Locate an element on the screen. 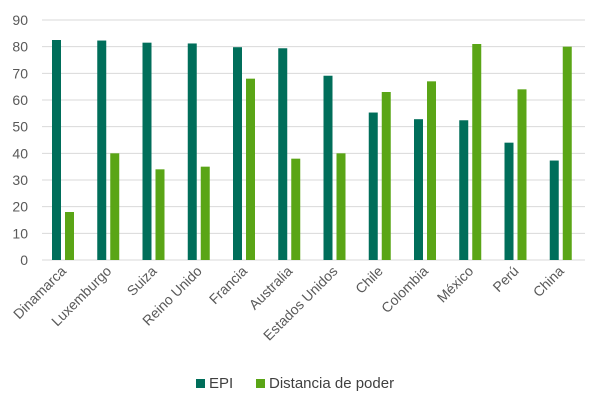 This screenshot has height=403, width=589. bar-epi-mexico is located at coordinates (464, 190).